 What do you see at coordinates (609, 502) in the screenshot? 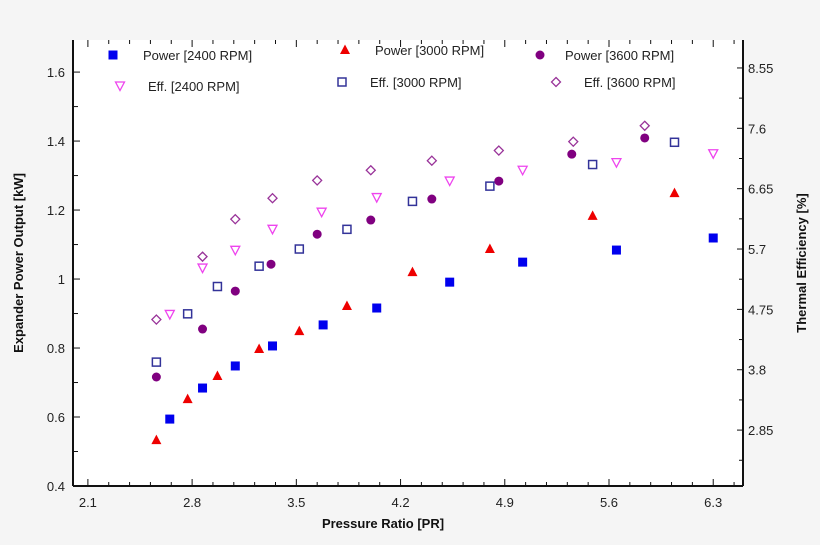
I see `x-tick-label: 5.6` at bounding box center [609, 502].